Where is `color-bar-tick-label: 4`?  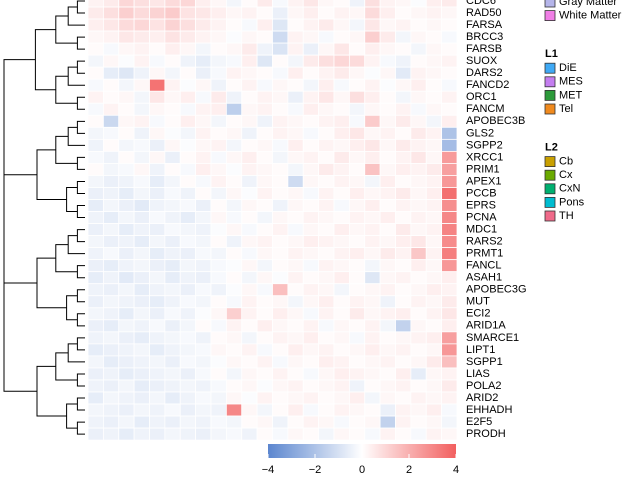
color-bar-tick-label: 4 is located at coordinates (456, 470).